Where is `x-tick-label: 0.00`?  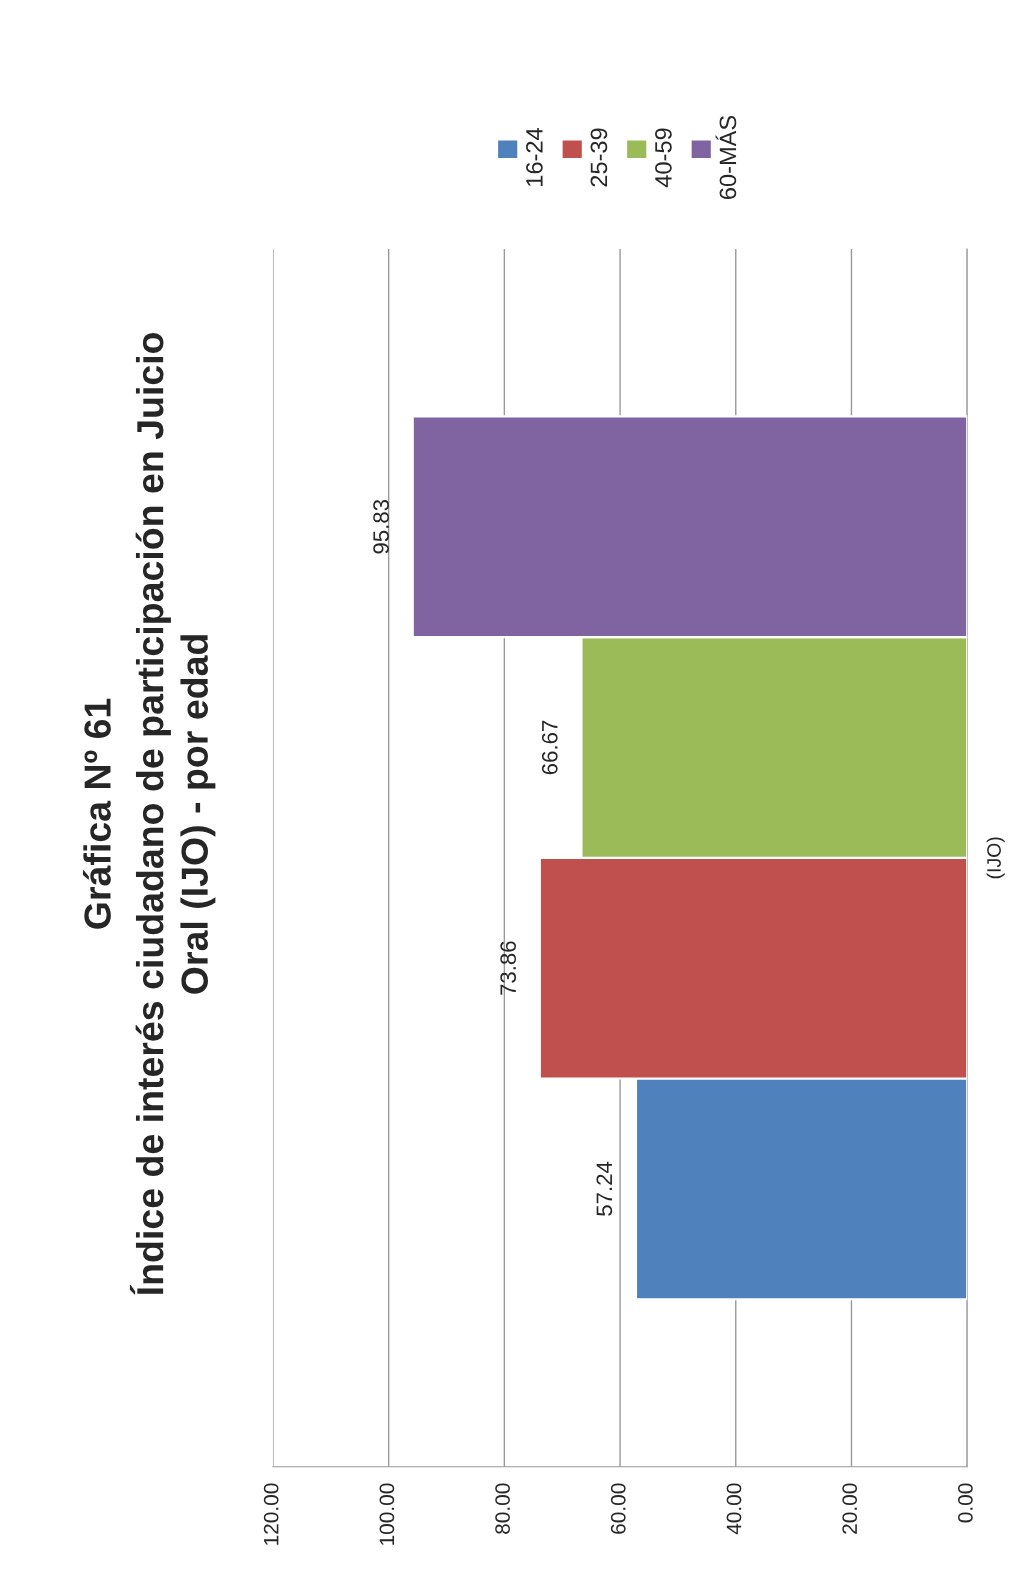 x-tick-label: 0.00 is located at coordinates (965, 1503).